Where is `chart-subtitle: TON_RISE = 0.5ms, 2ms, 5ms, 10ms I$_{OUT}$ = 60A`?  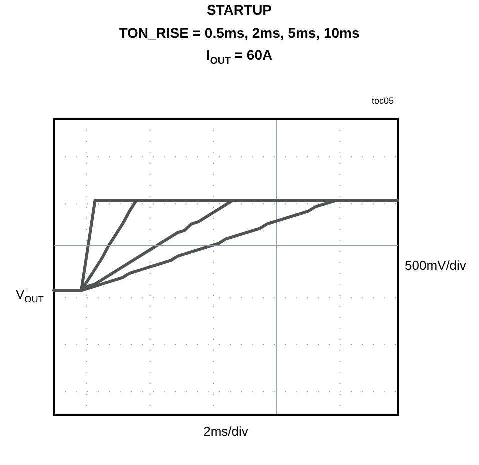 chart-subtitle: TON_RISE = 0.5ms, 2ms, 5ms, 10ms I$_{OUT}$ = 60A is located at coordinates (239, 46).